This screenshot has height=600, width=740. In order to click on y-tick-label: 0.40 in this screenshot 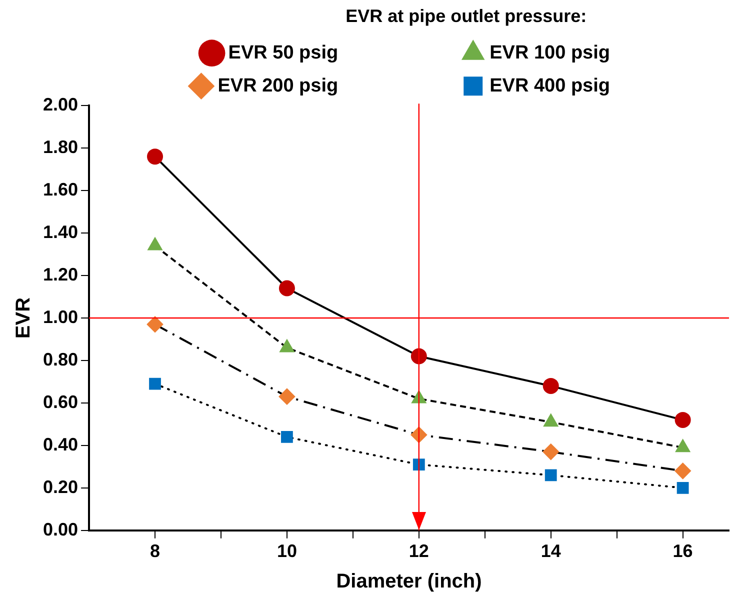, I will do `click(60, 444)`.